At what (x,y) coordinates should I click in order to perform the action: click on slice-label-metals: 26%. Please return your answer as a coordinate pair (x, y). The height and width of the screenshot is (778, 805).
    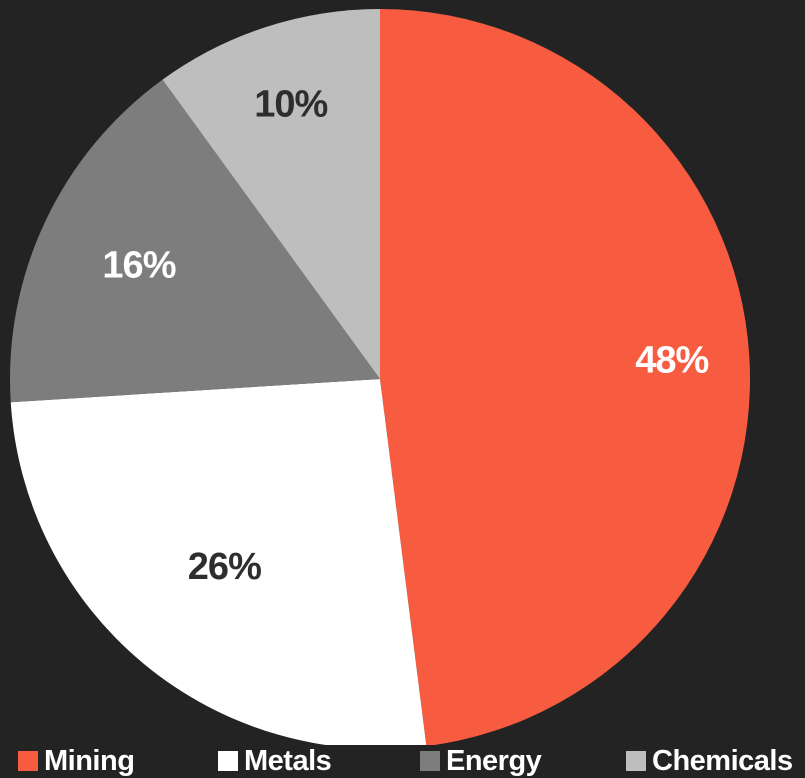
    Looking at the image, I should click on (224, 567).